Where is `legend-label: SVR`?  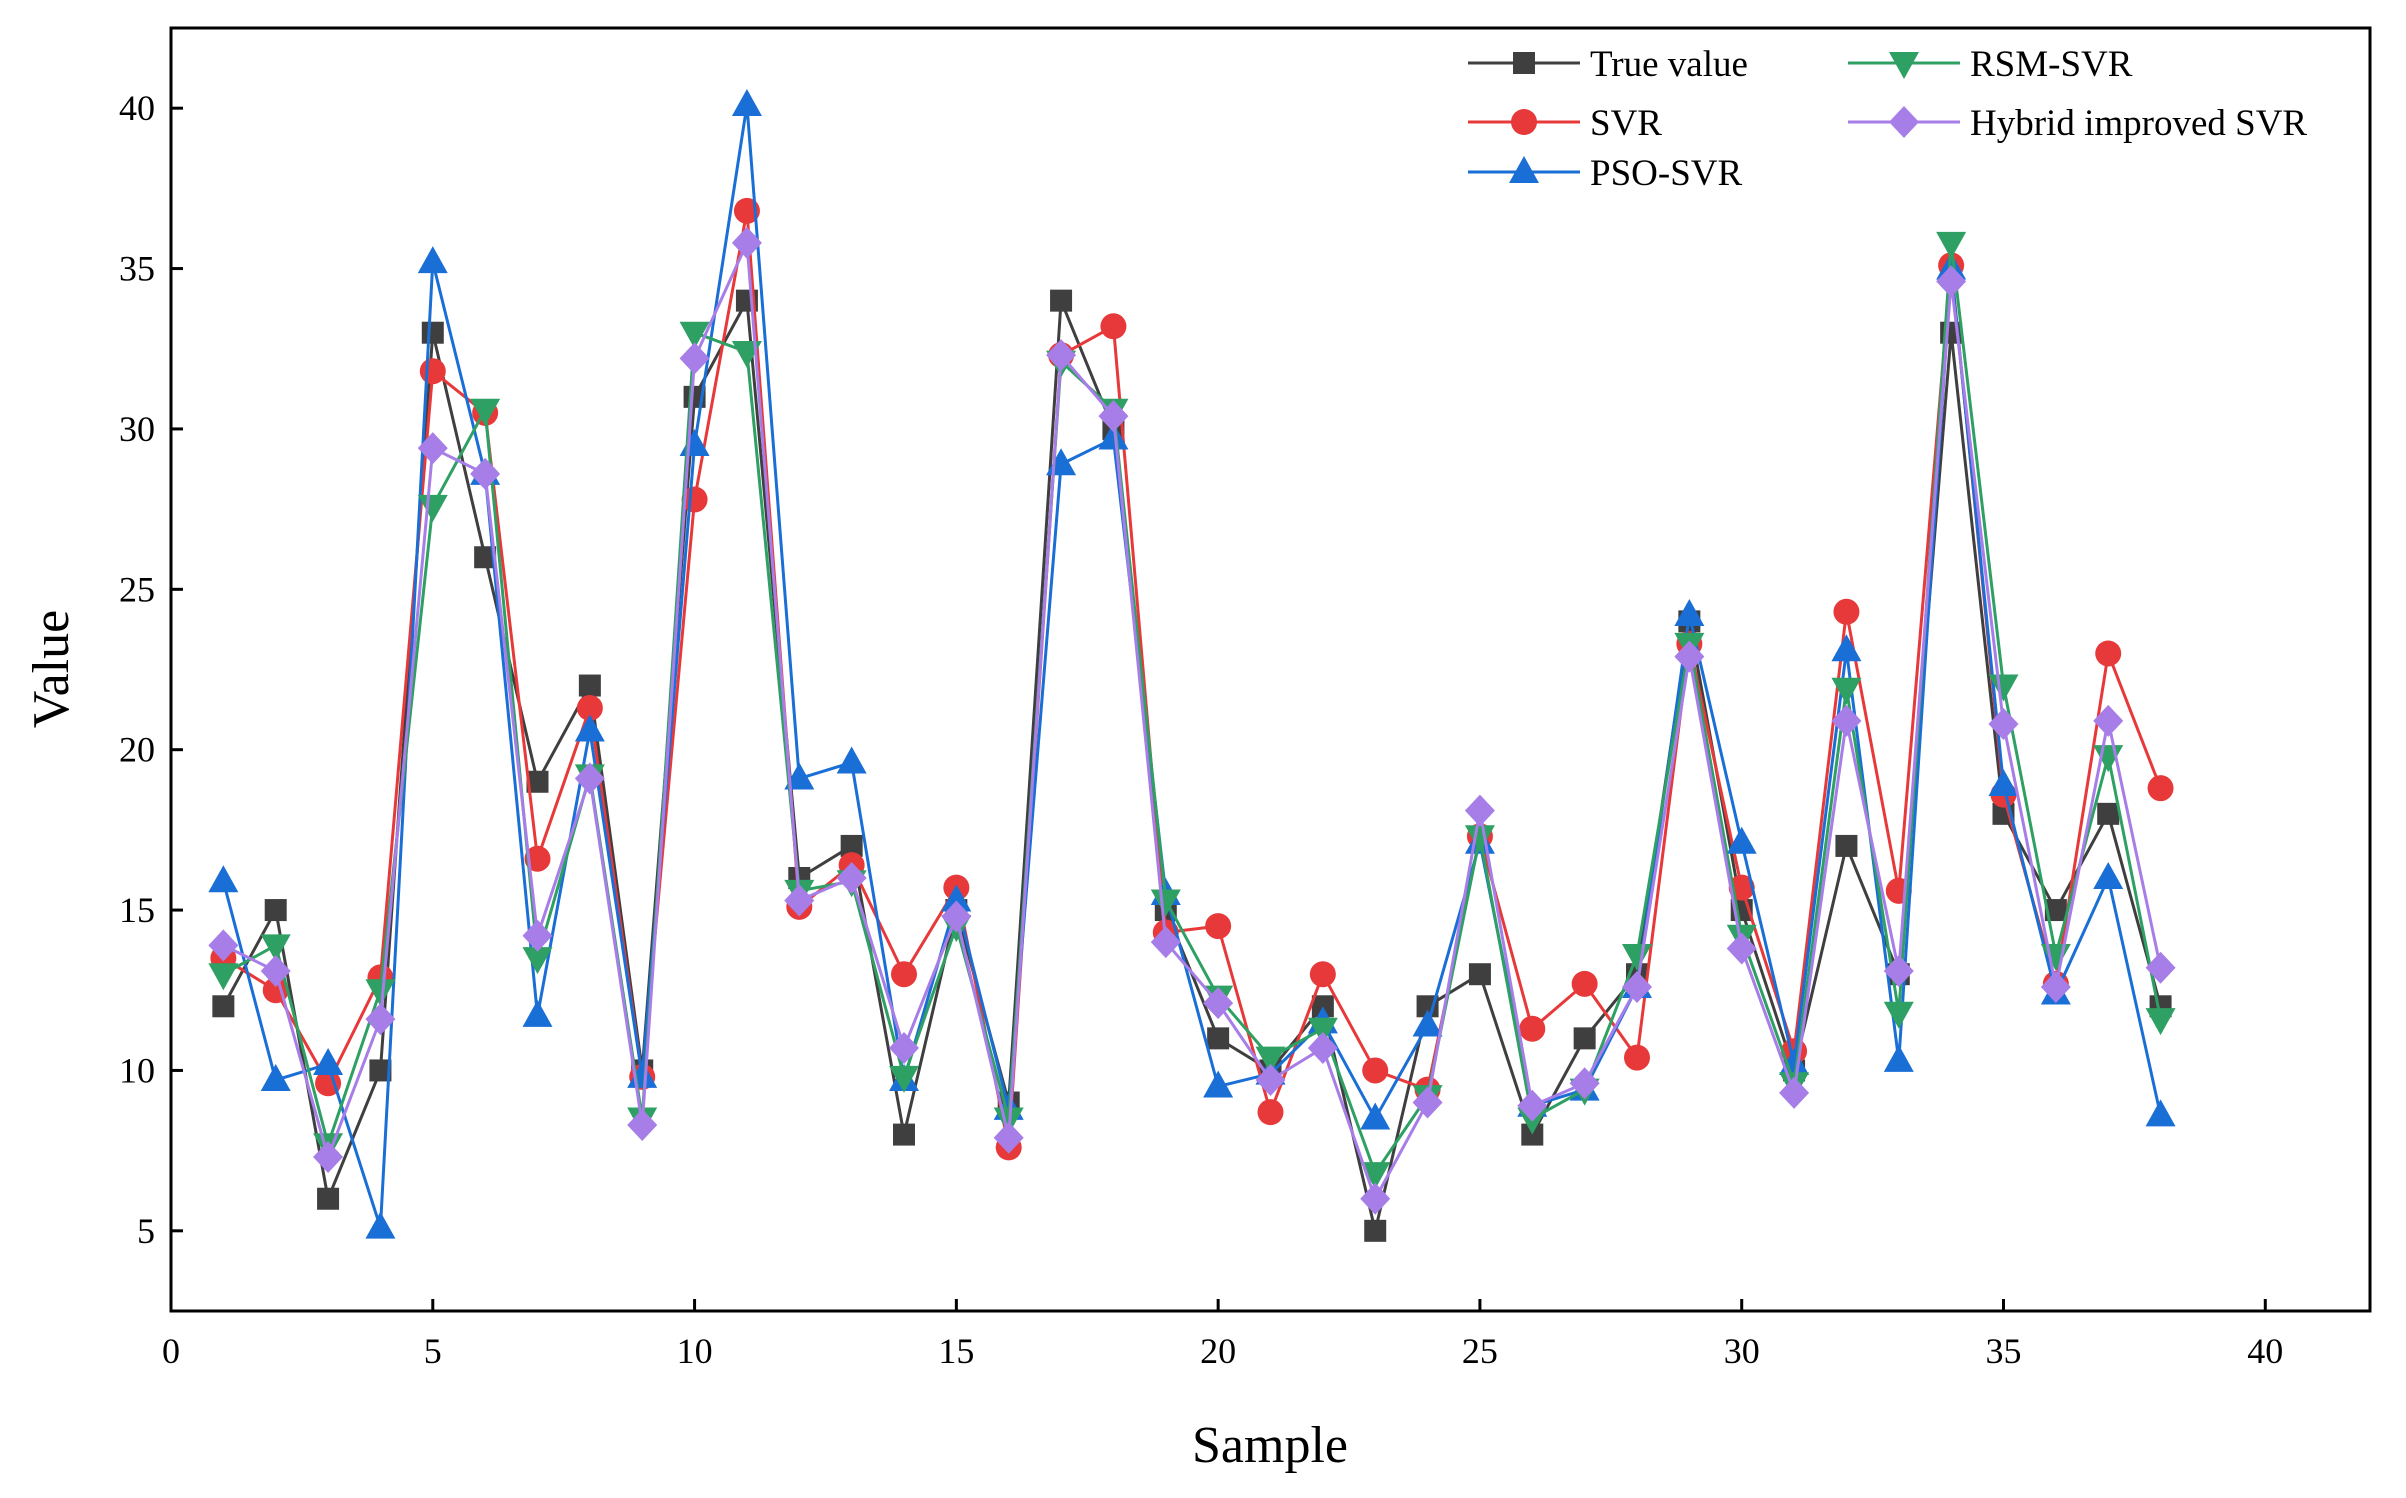 legend-label: SVR is located at coordinates (1626, 123).